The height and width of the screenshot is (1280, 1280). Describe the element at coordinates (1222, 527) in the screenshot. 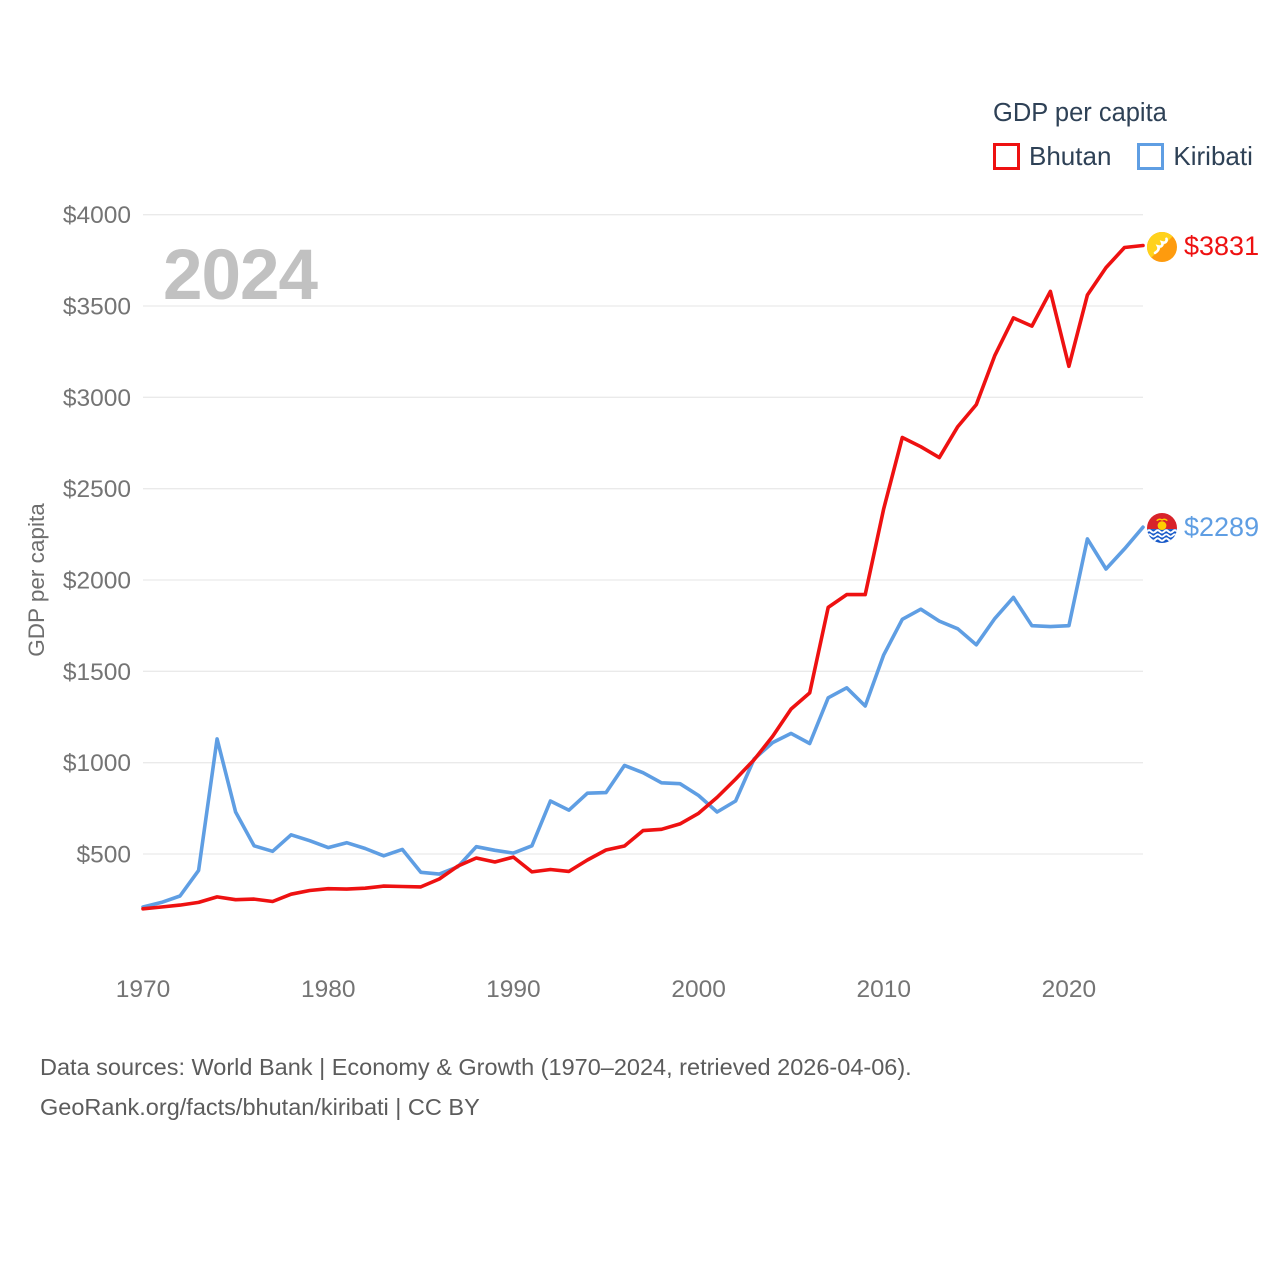

I see `kiribati-end-value: $2289` at that location.